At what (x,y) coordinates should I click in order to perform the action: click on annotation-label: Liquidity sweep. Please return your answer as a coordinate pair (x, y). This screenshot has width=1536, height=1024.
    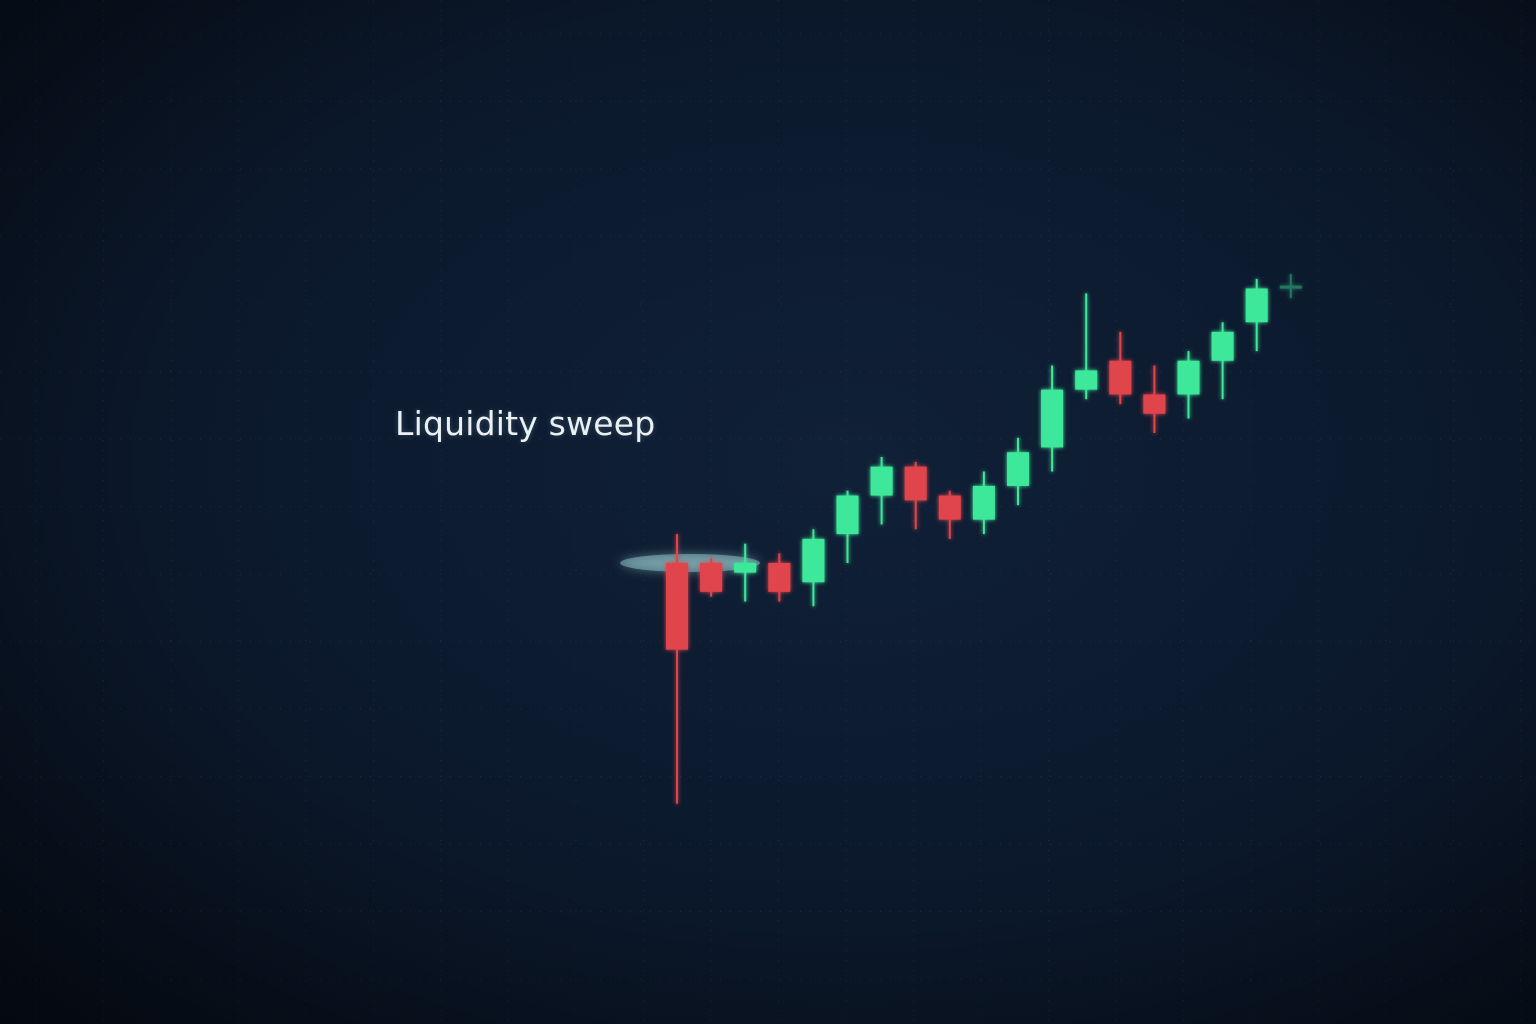
    Looking at the image, I should click on (525, 423).